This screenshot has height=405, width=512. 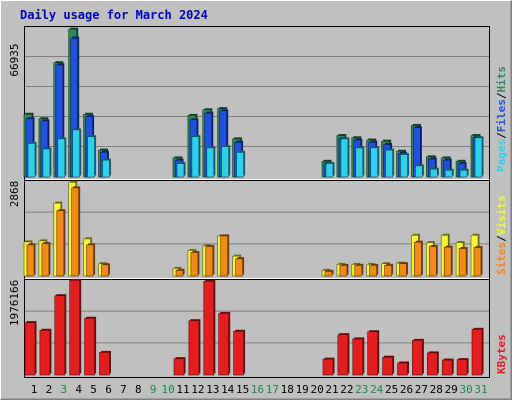 What do you see at coordinates (212, 389) in the screenshot?
I see `x-tick-label-day-13: 13` at bounding box center [212, 389].